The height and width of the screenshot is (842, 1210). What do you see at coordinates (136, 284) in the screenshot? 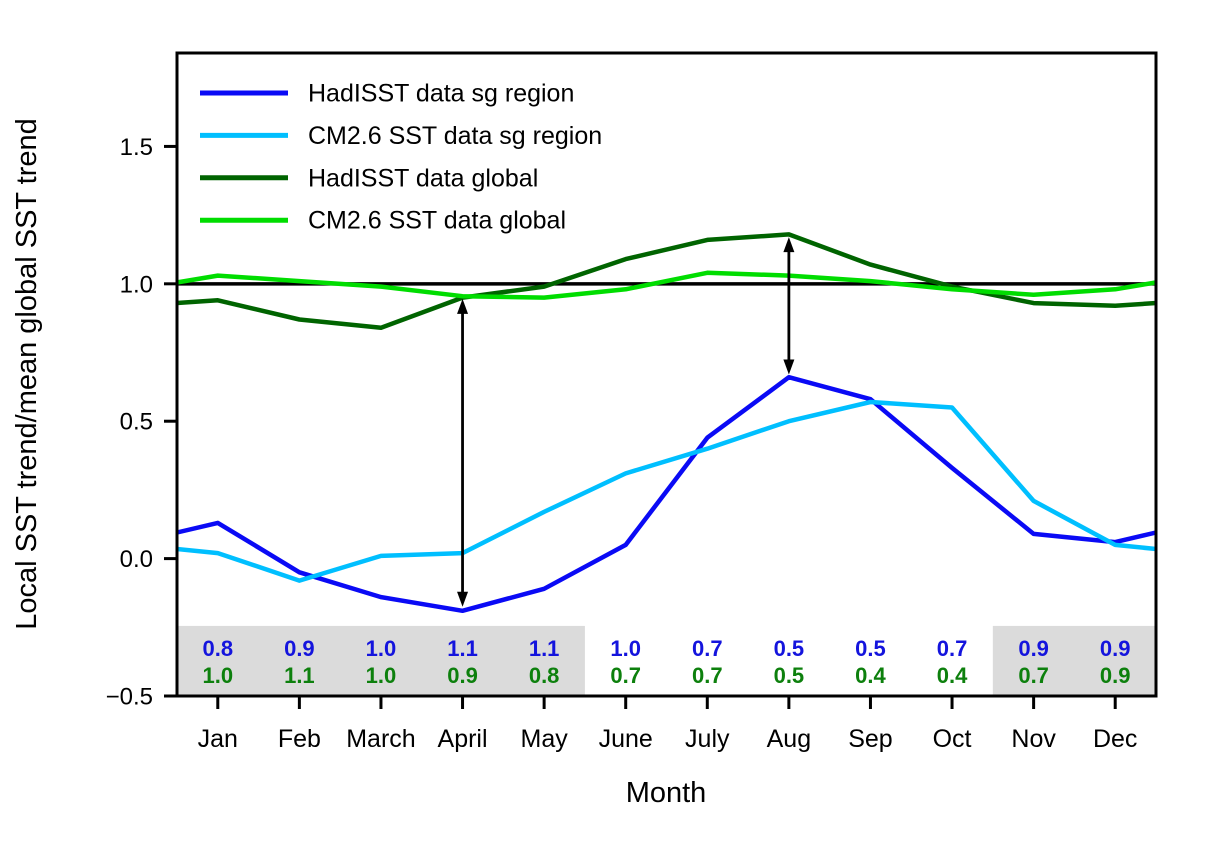
I see `y-tick-label: 1.0` at bounding box center [136, 284].